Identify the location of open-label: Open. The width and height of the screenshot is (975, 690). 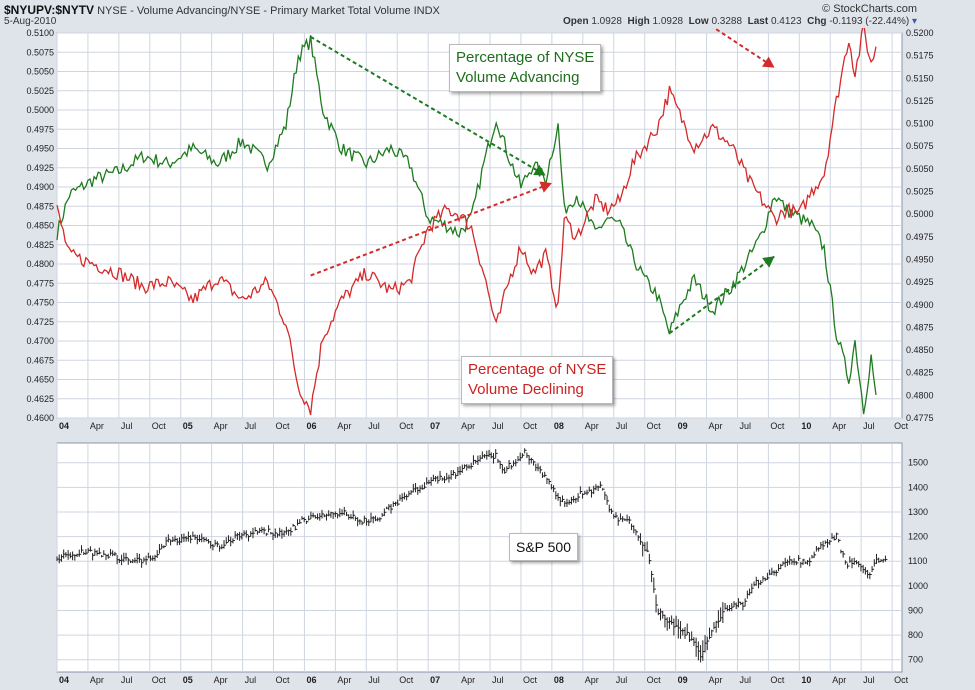
(576, 21).